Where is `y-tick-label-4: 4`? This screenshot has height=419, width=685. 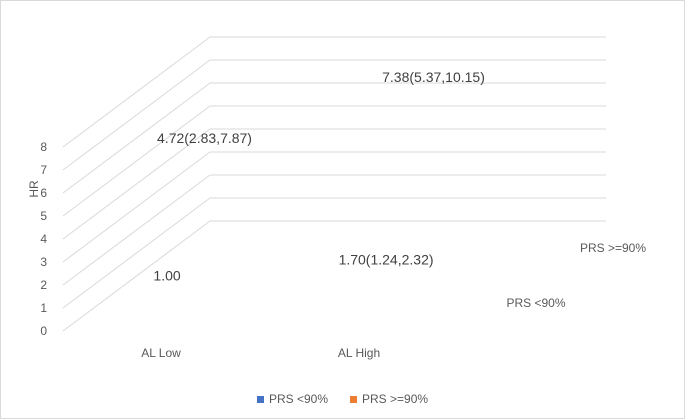 y-tick-label-4: 4 is located at coordinates (43, 239).